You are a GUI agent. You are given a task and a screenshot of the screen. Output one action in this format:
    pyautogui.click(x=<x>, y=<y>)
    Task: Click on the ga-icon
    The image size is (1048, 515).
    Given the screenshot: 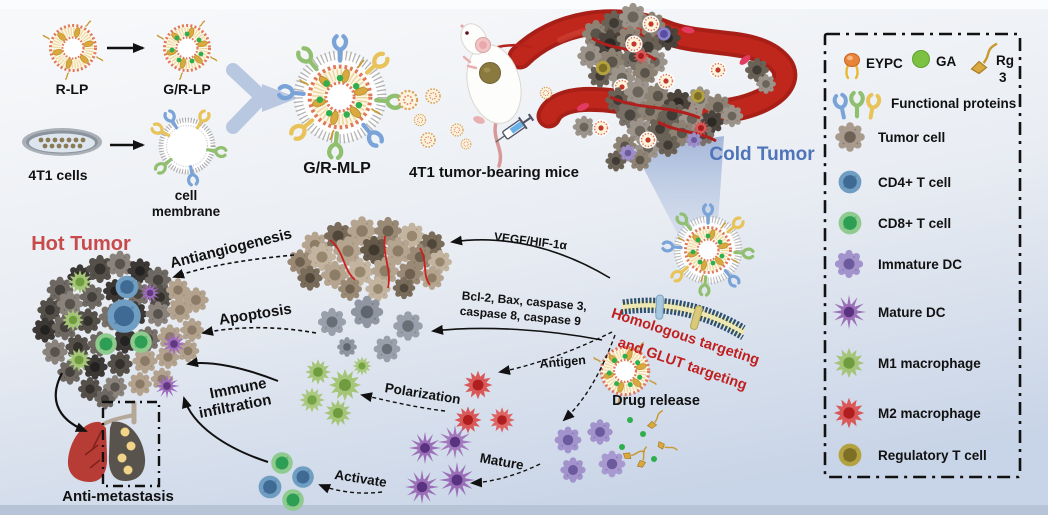 What is the action you would take?
    pyautogui.click(x=921, y=59)
    